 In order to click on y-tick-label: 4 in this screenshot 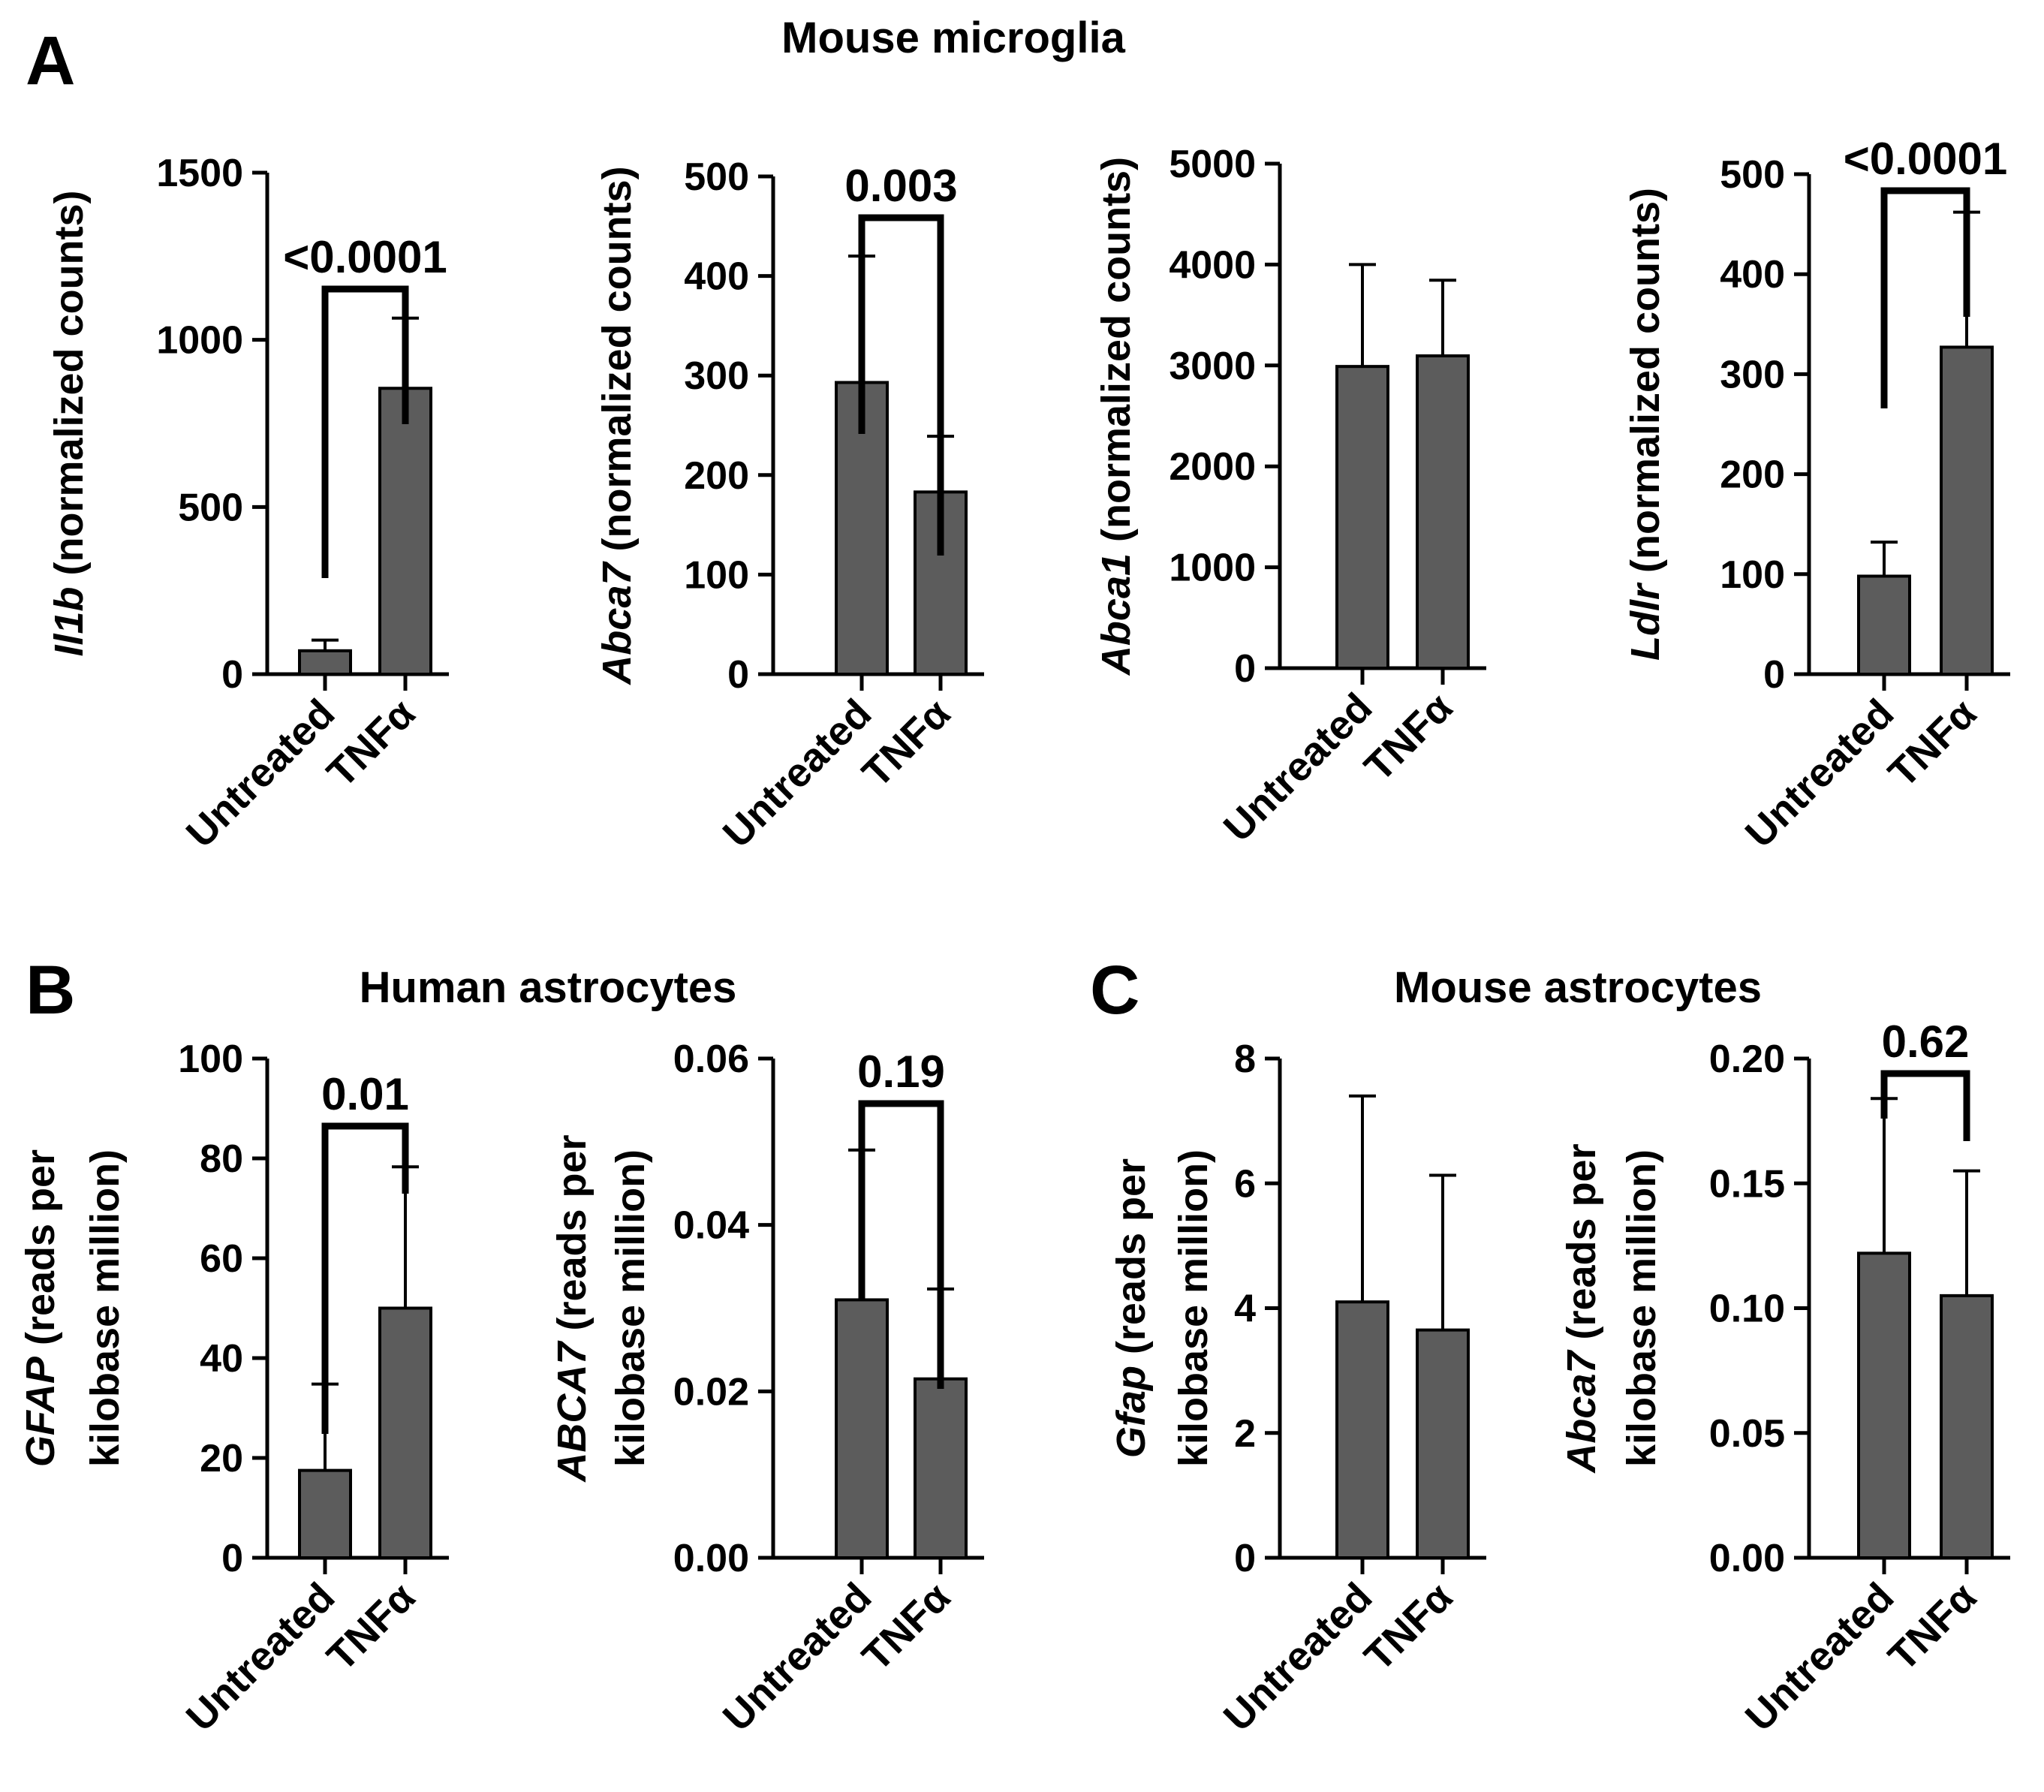, I will do `click(1245, 1309)`.